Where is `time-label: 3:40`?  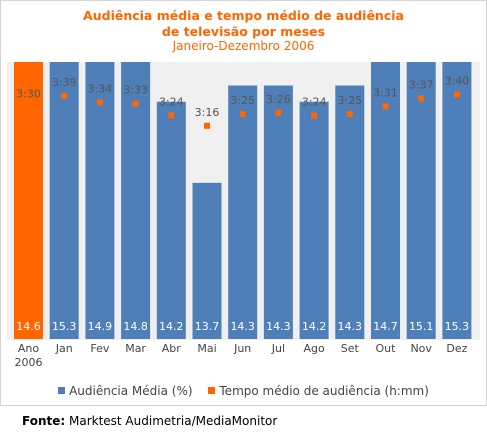 time-label: 3:40 is located at coordinates (457, 81).